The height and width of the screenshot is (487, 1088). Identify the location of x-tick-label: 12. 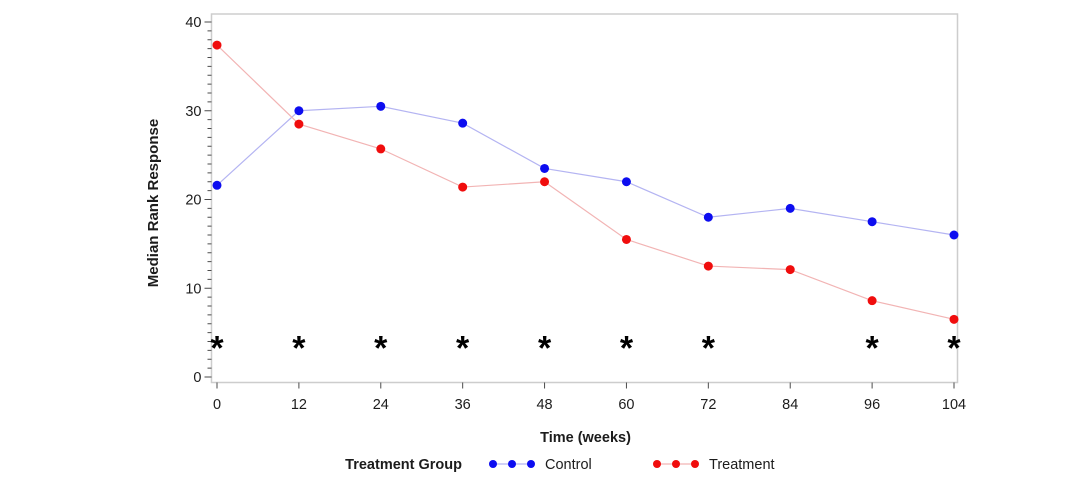
(299, 405).